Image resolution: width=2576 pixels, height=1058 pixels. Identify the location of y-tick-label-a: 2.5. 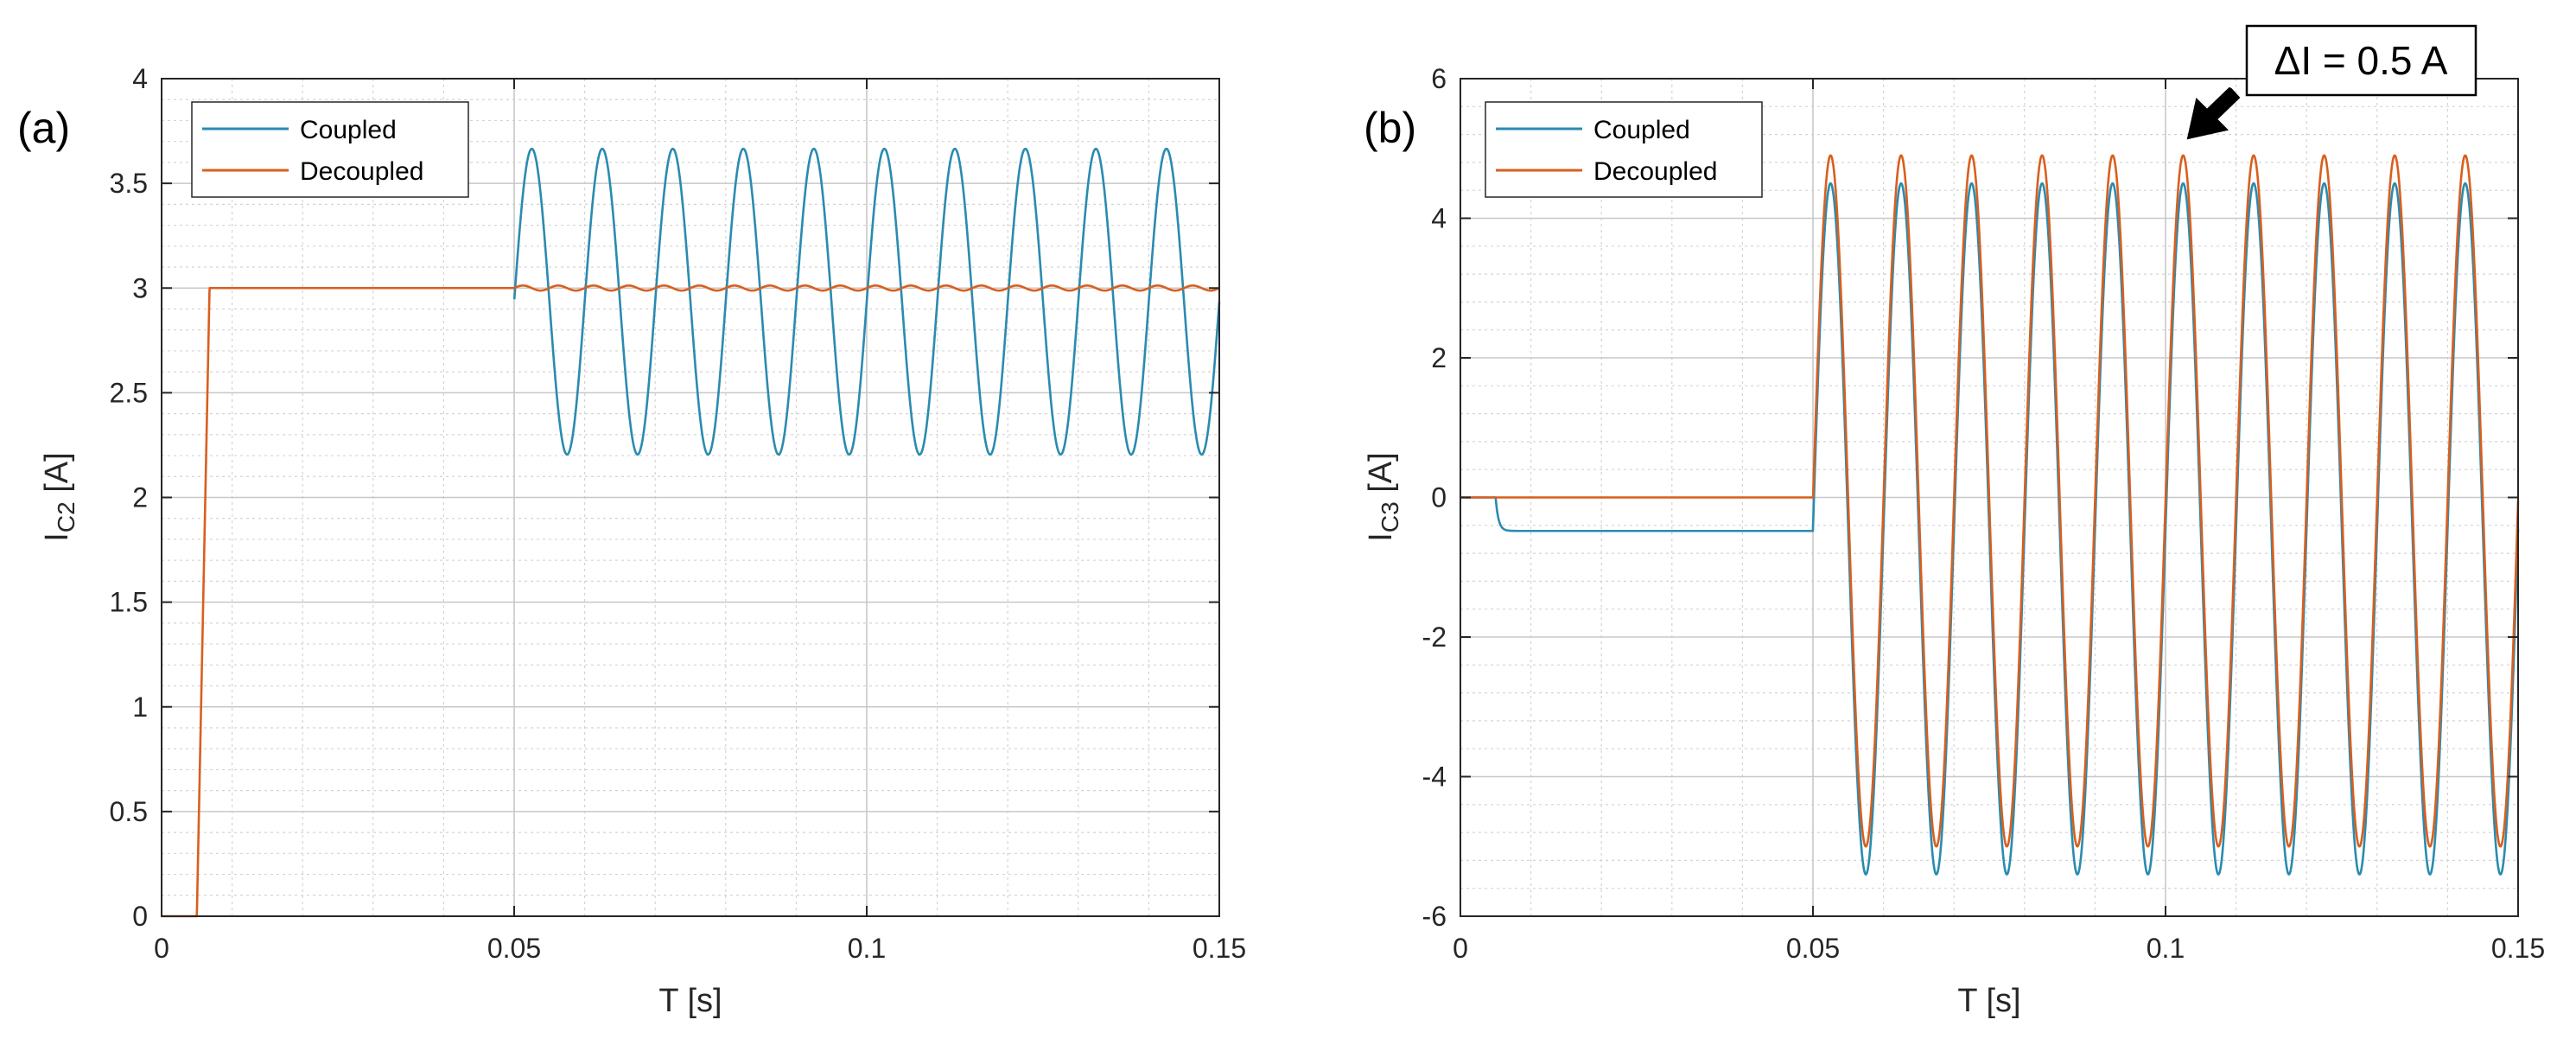
(129, 392).